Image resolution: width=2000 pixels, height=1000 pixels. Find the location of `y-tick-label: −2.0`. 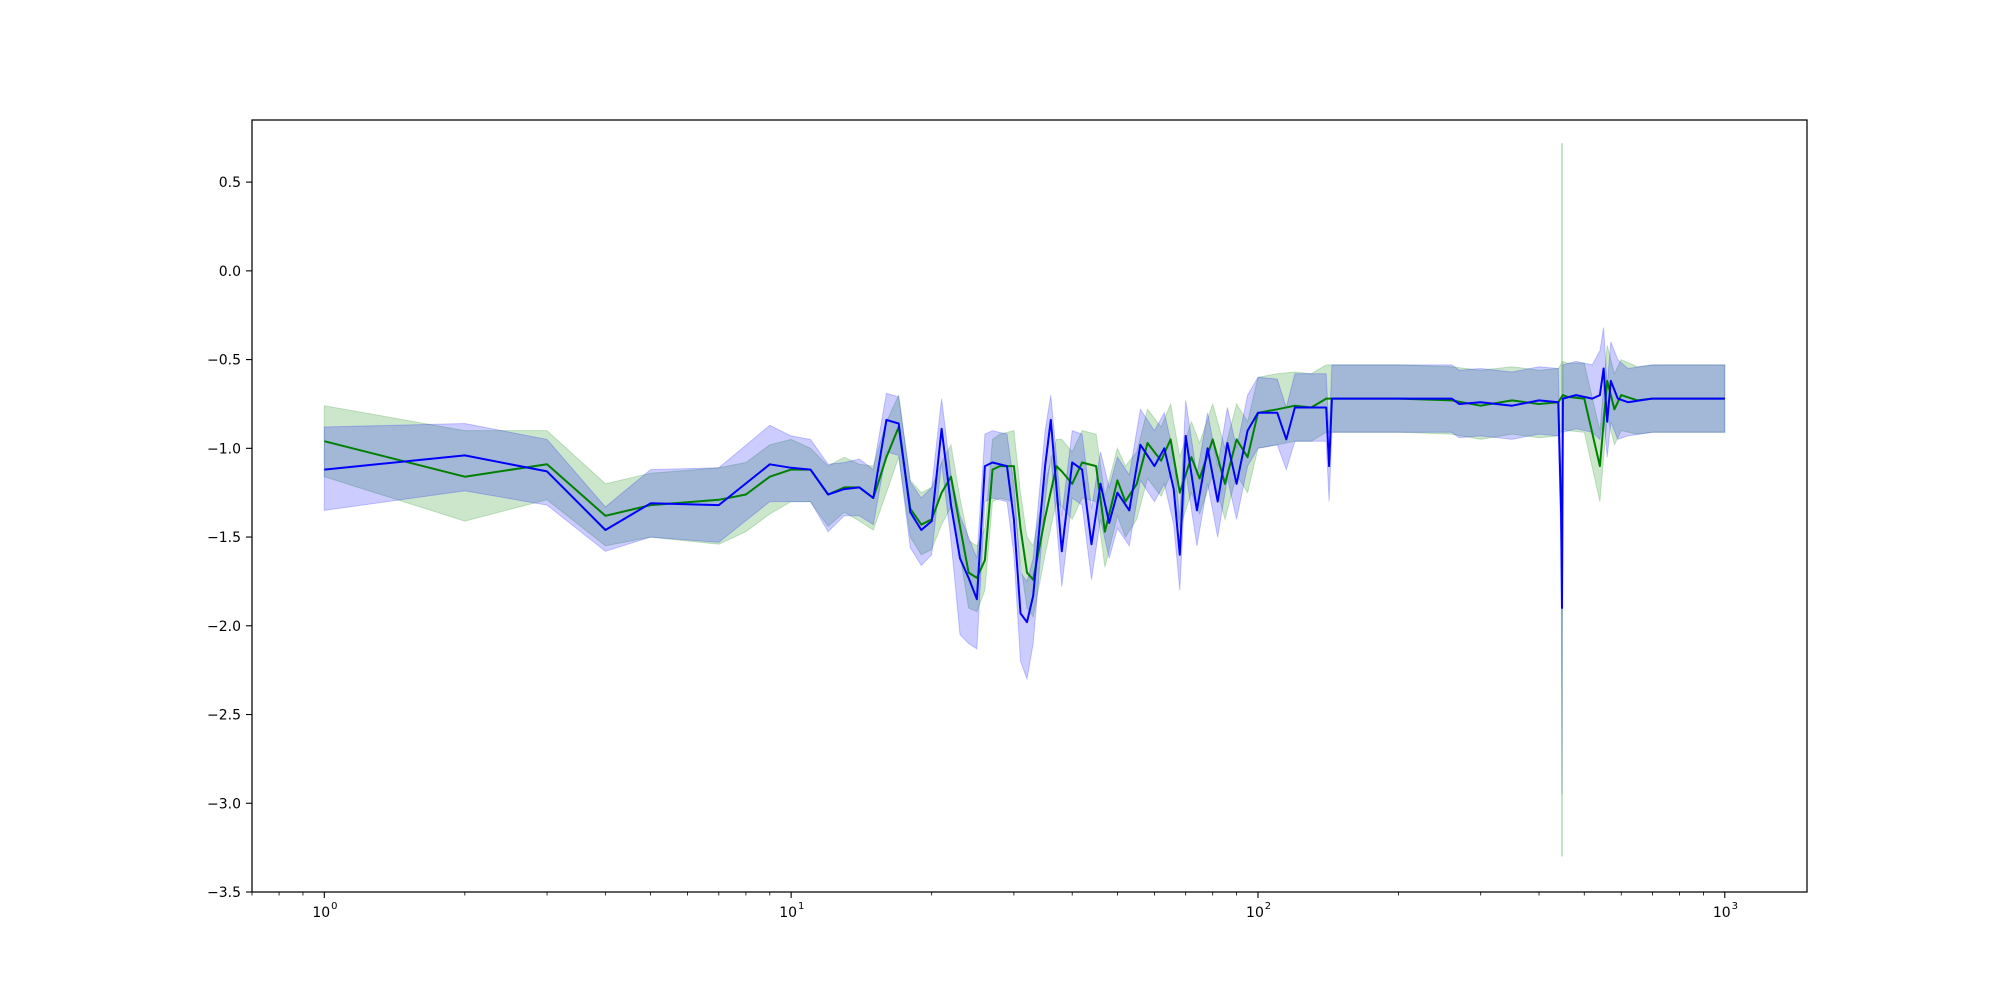

y-tick-label: −2.0 is located at coordinates (224, 627).